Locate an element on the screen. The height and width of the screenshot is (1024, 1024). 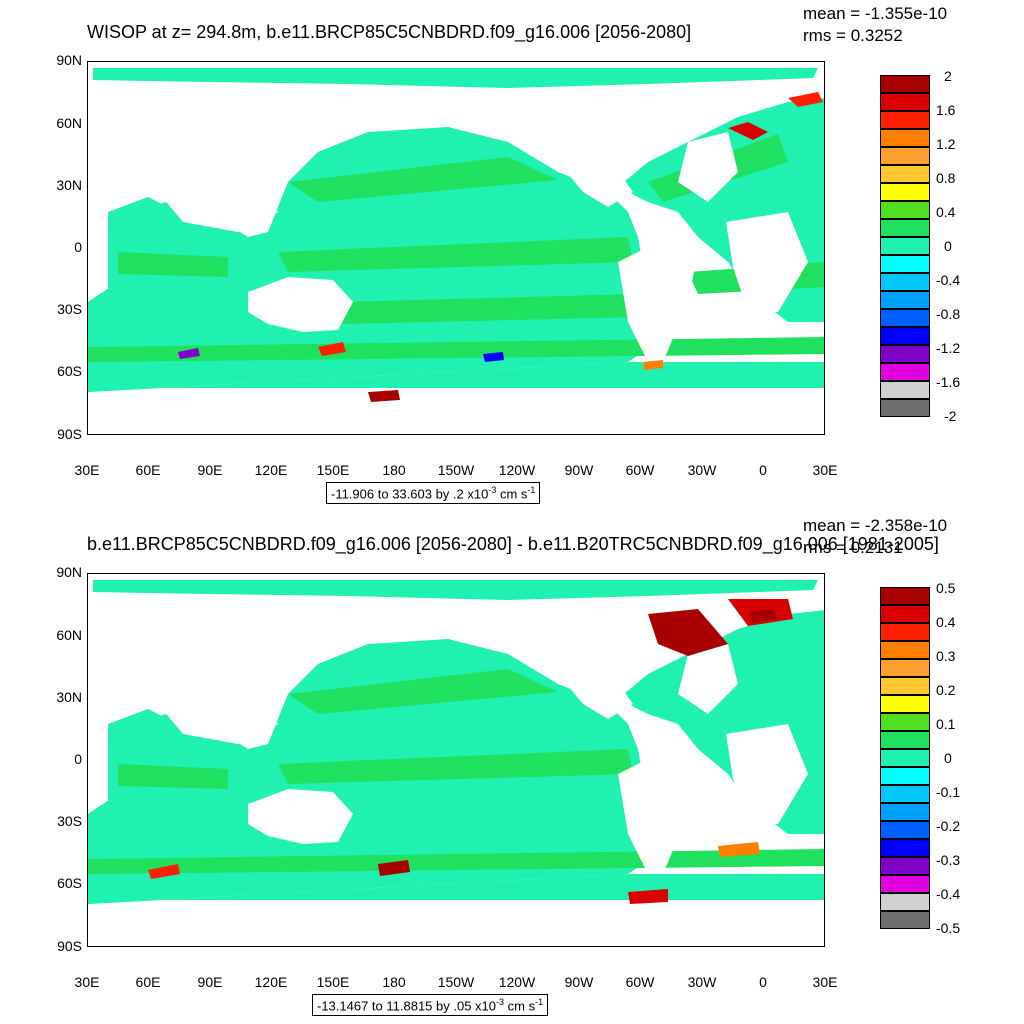
colorbar-label: -1.6 is located at coordinates (948, 382).